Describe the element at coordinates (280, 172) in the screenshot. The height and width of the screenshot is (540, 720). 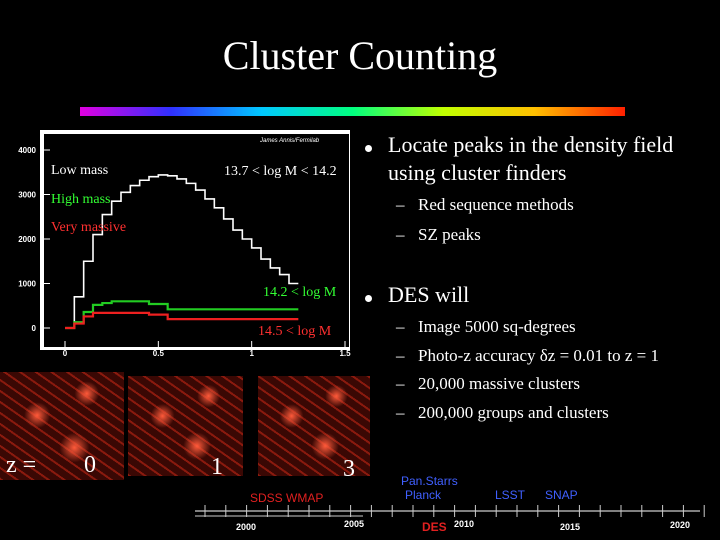
I see `range-label-low: 13.7 < log M < 14.2` at that location.